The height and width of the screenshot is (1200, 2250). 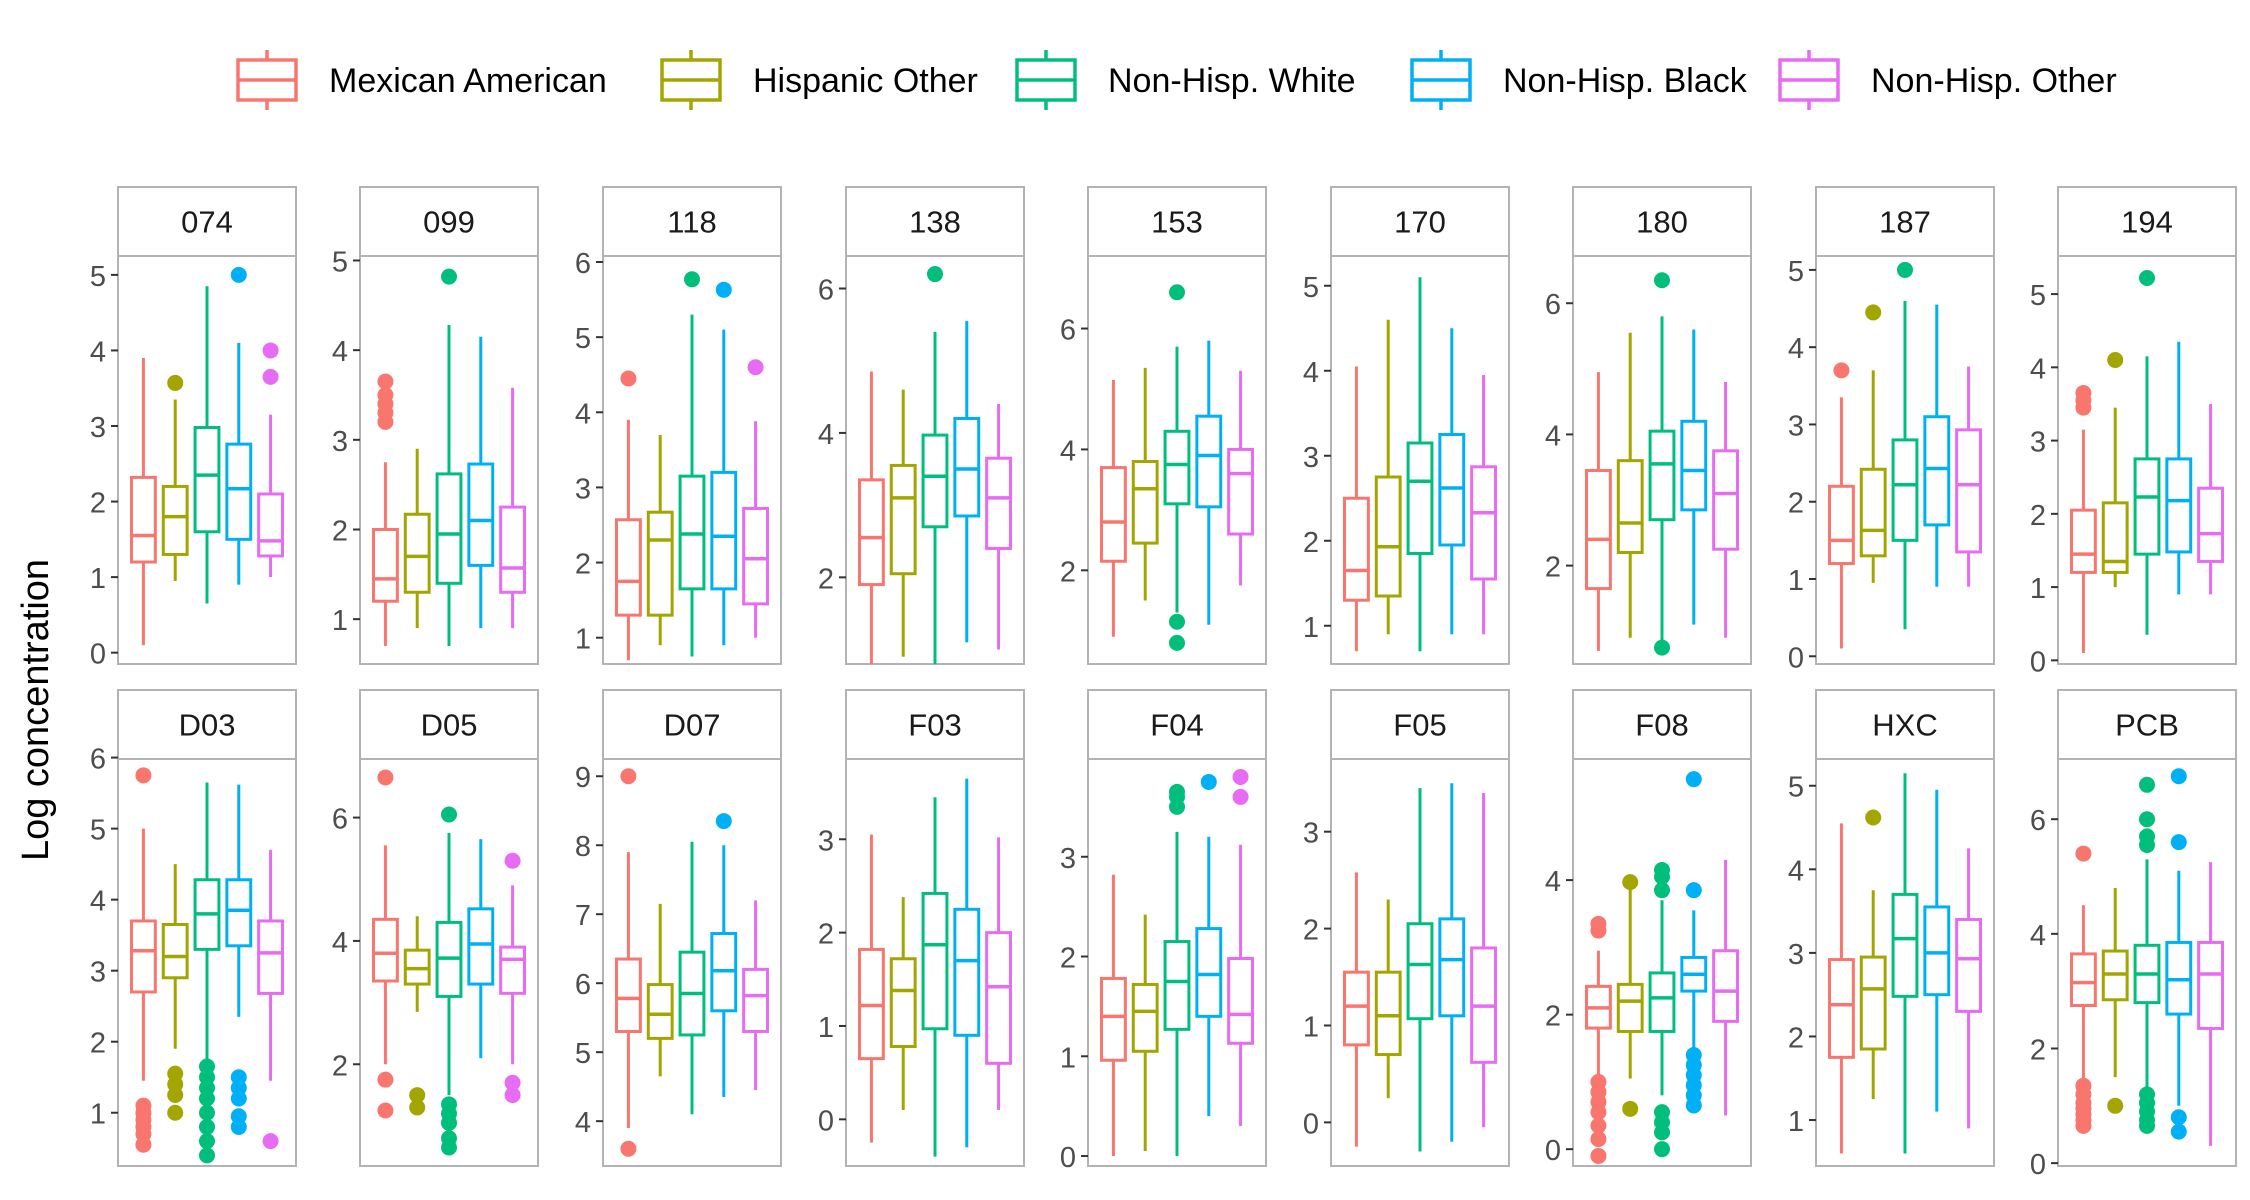 I want to click on panel-180: 180 2 4 6, so click(x=1648, y=425).